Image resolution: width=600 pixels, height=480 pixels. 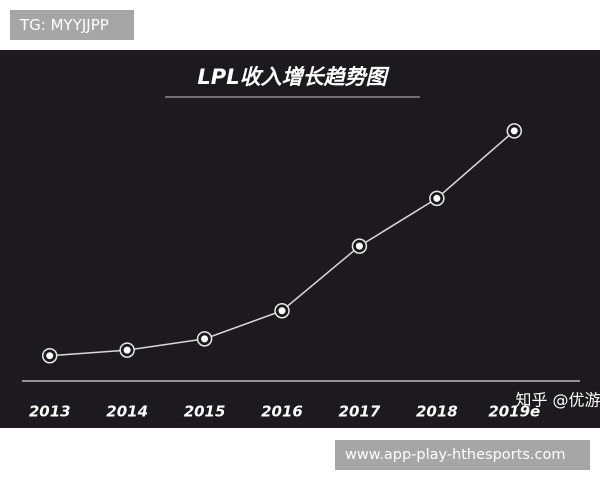 I want to click on x-tick-label: 2017, so click(x=360, y=412).